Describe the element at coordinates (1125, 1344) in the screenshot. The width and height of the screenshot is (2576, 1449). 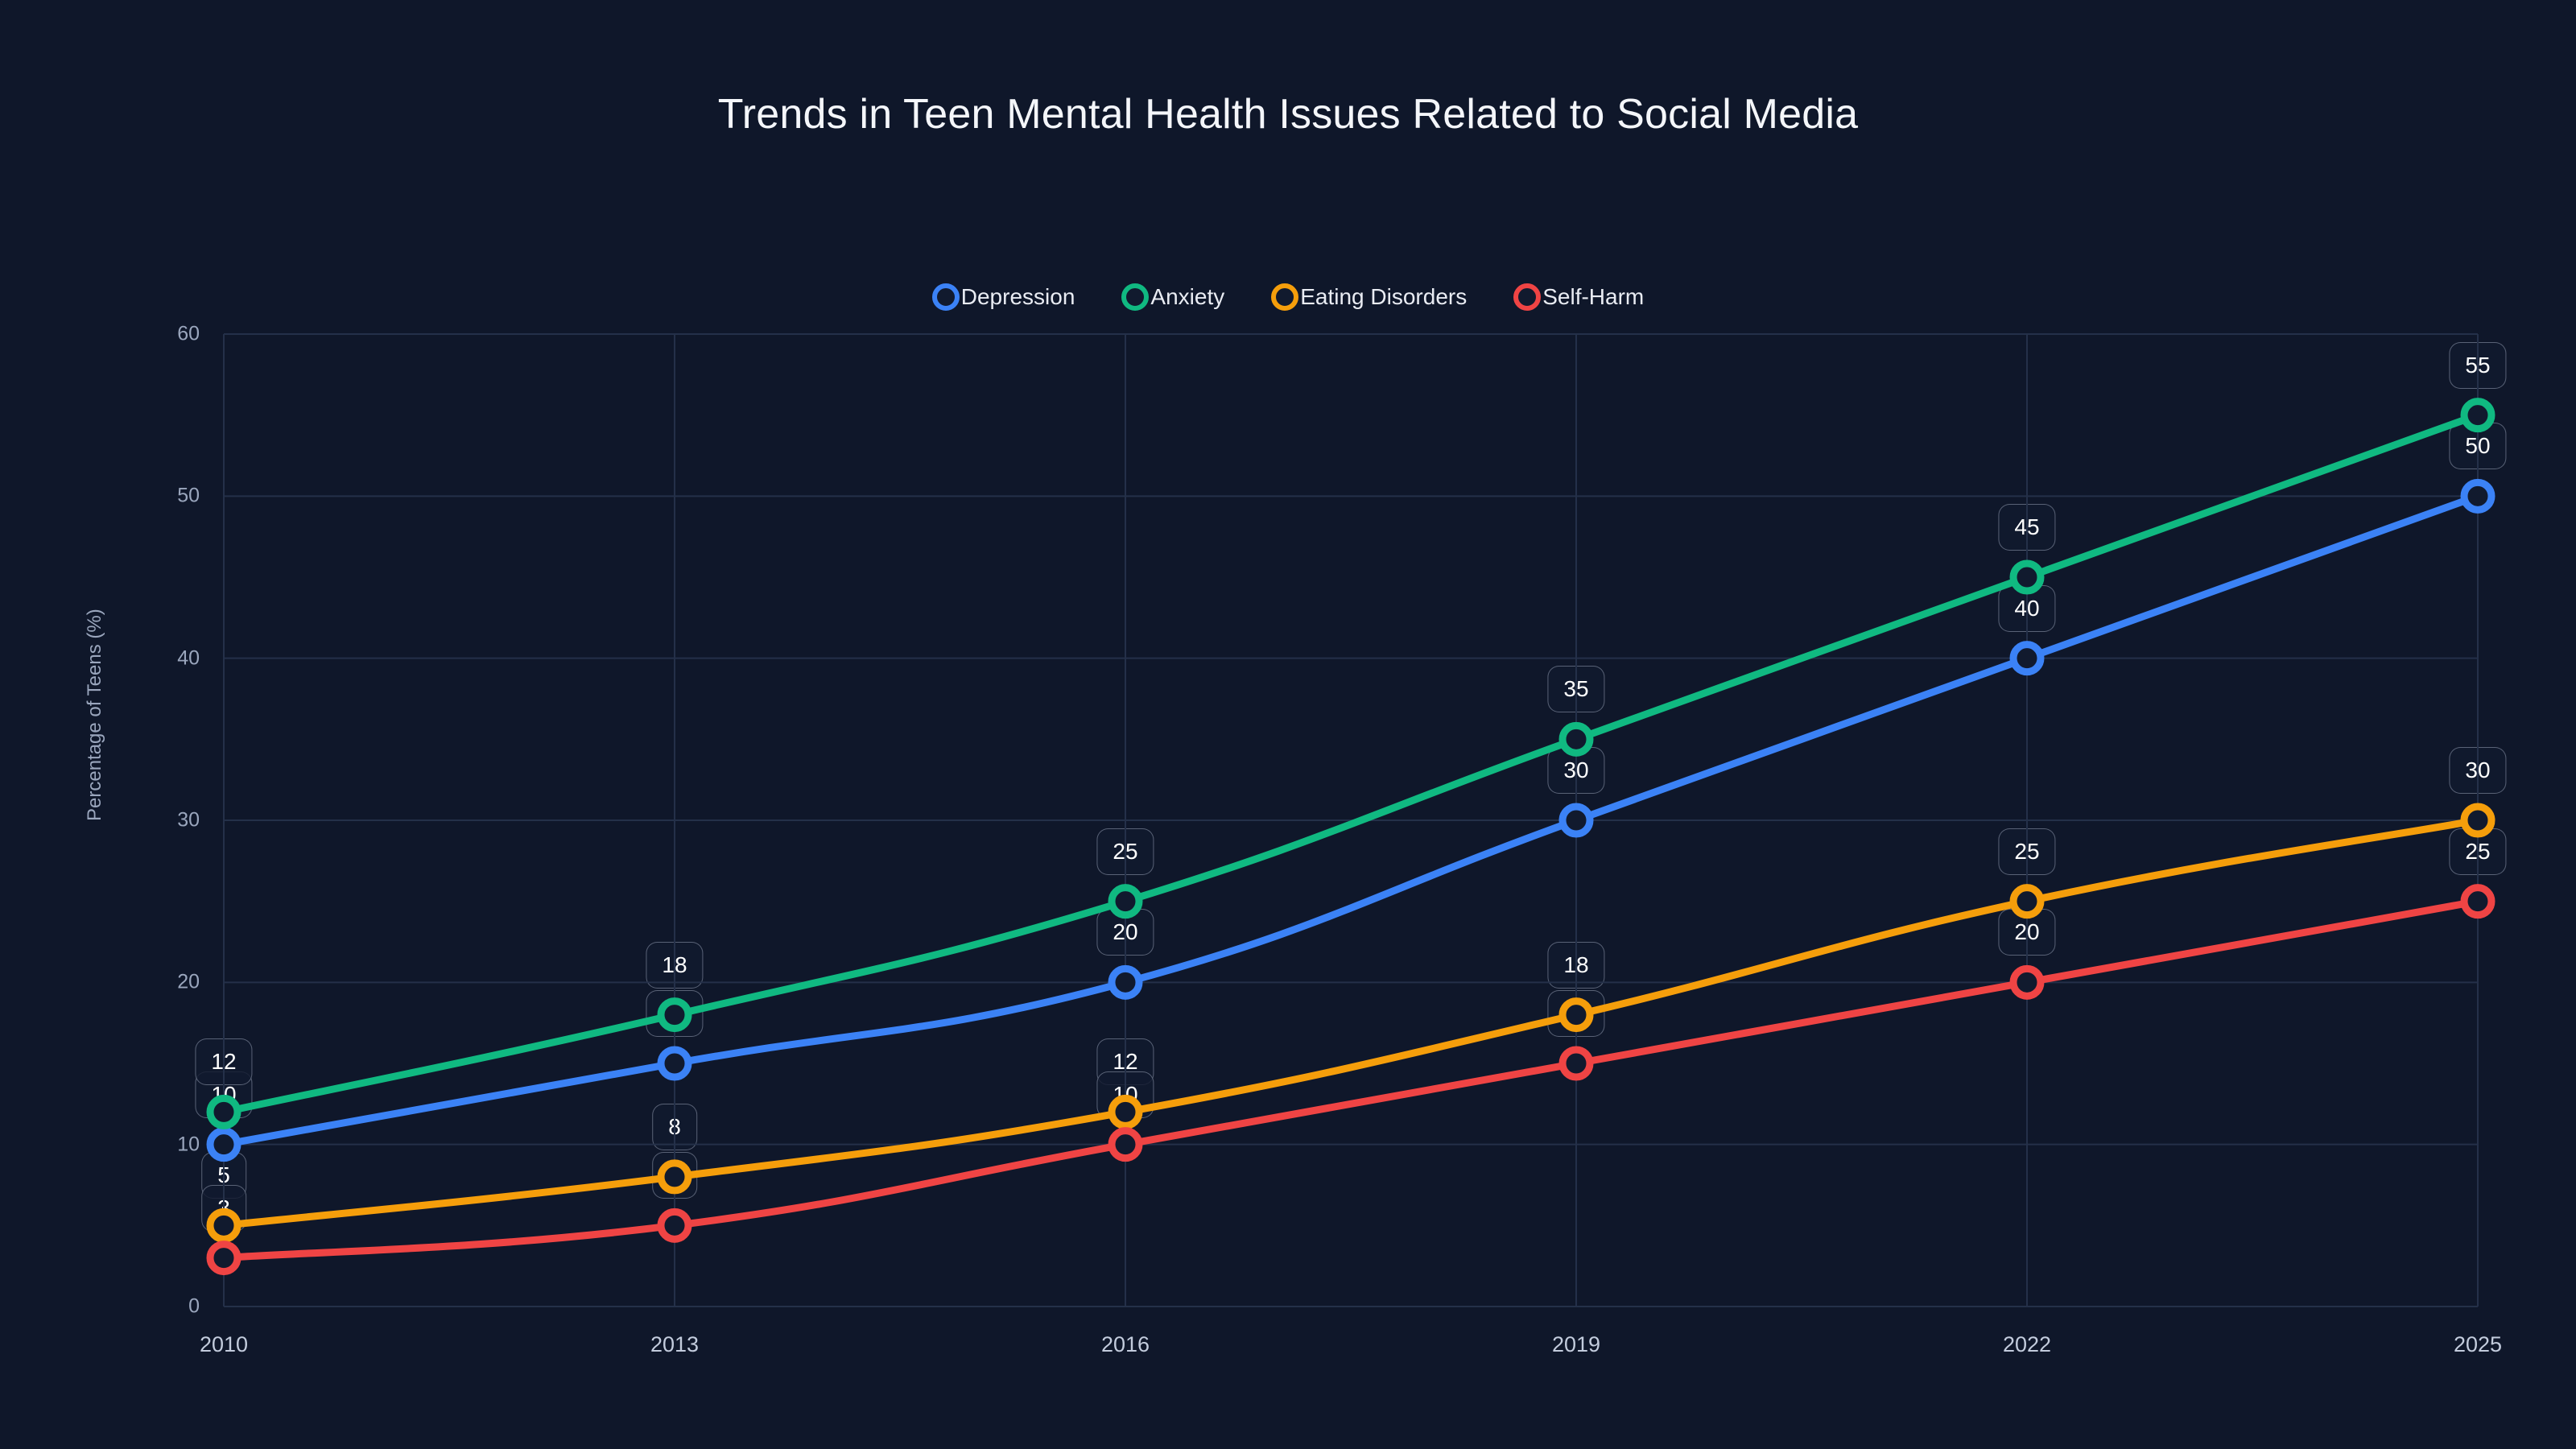
I see `x-axis-tick-label: 2016` at that location.